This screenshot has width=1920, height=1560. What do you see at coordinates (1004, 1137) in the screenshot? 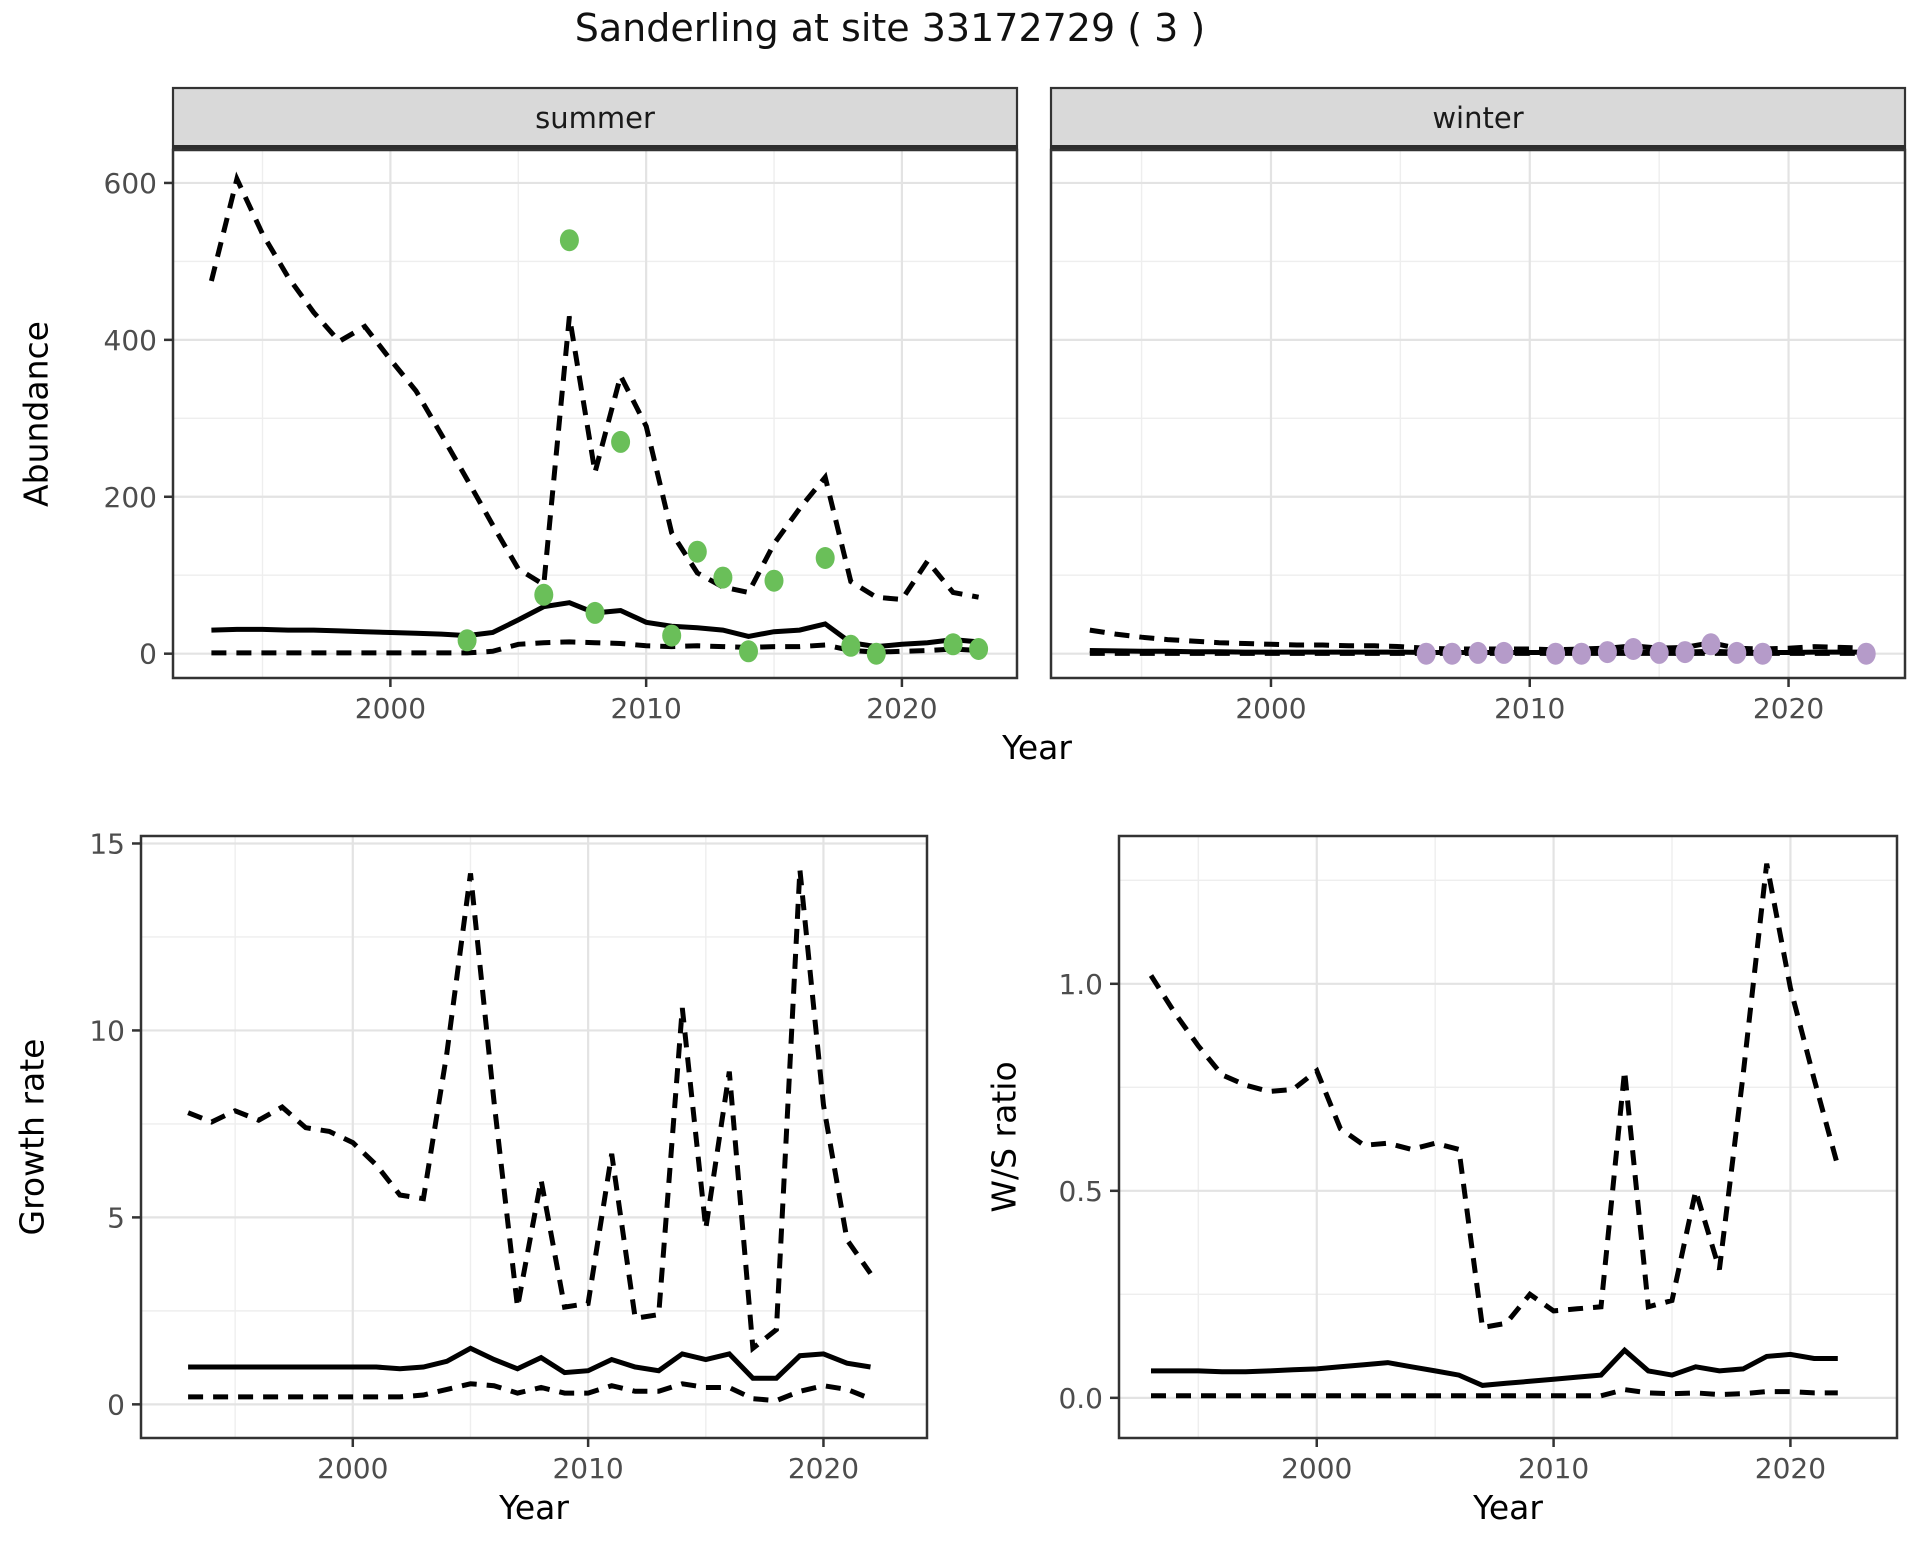
I see `y-axis-title-ws-ratio: W/S ratio` at bounding box center [1004, 1137].